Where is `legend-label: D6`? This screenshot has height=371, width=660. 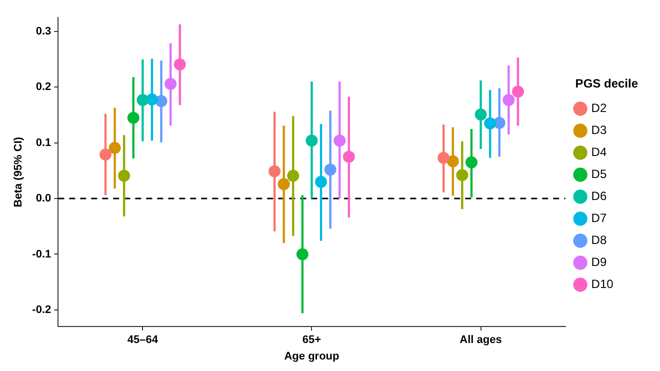
legend-label: D6 is located at coordinates (599, 196).